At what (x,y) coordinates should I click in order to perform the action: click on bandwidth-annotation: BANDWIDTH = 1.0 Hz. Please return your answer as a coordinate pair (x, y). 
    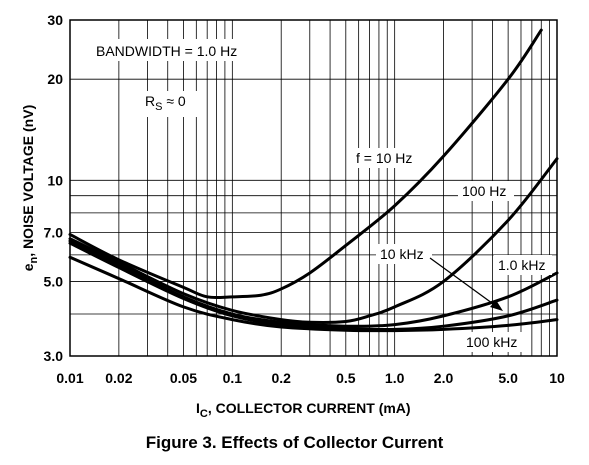
    Looking at the image, I should click on (166, 51).